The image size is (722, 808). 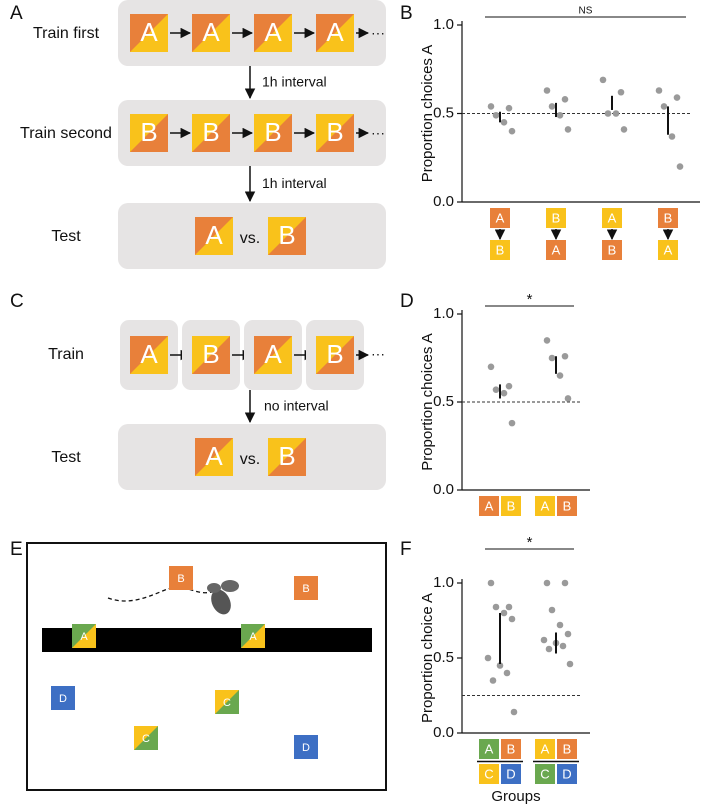 What do you see at coordinates (252, 457) in the screenshot?
I see `panel-box` at bounding box center [252, 457].